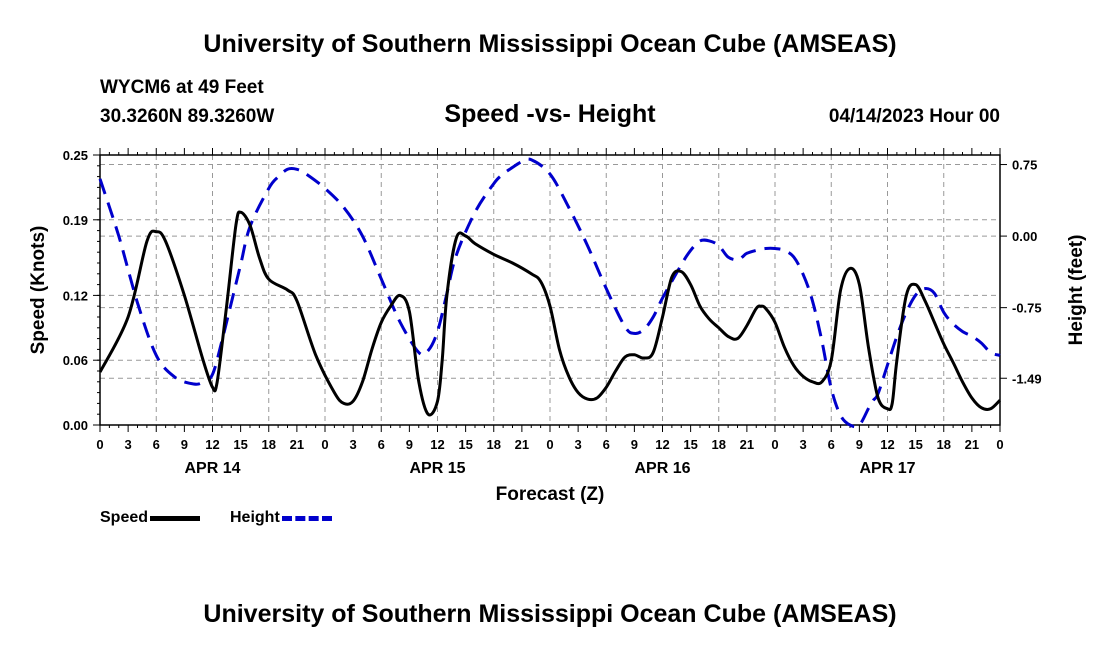 The width and height of the screenshot is (1100, 650). I want to click on y-tick-label: 0.00, so click(75, 425).